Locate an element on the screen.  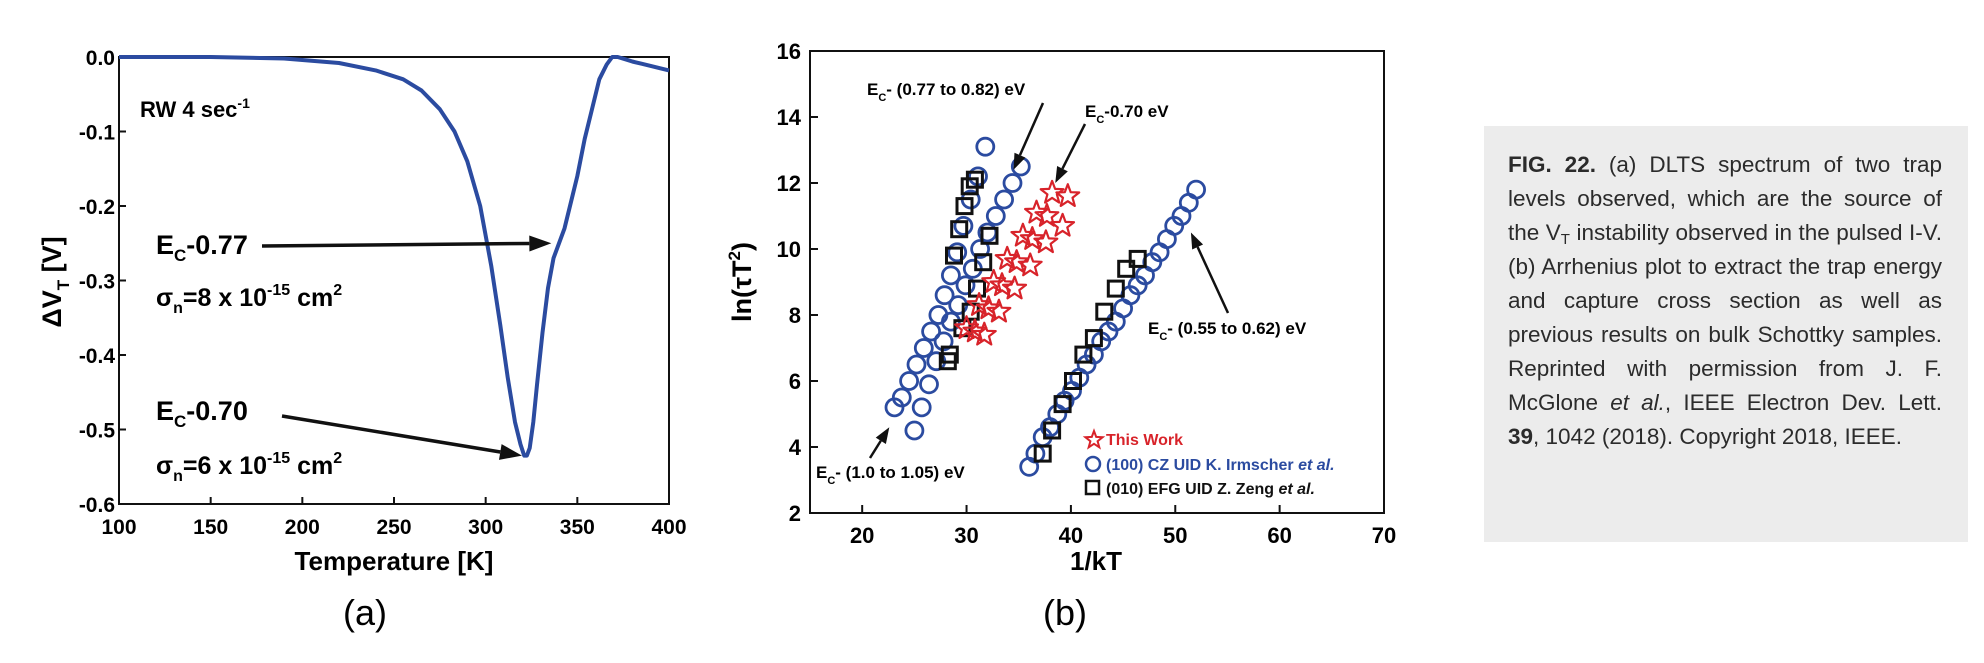
annotation-ec-055-062-arrow-head is located at coordinates (1197, 241).